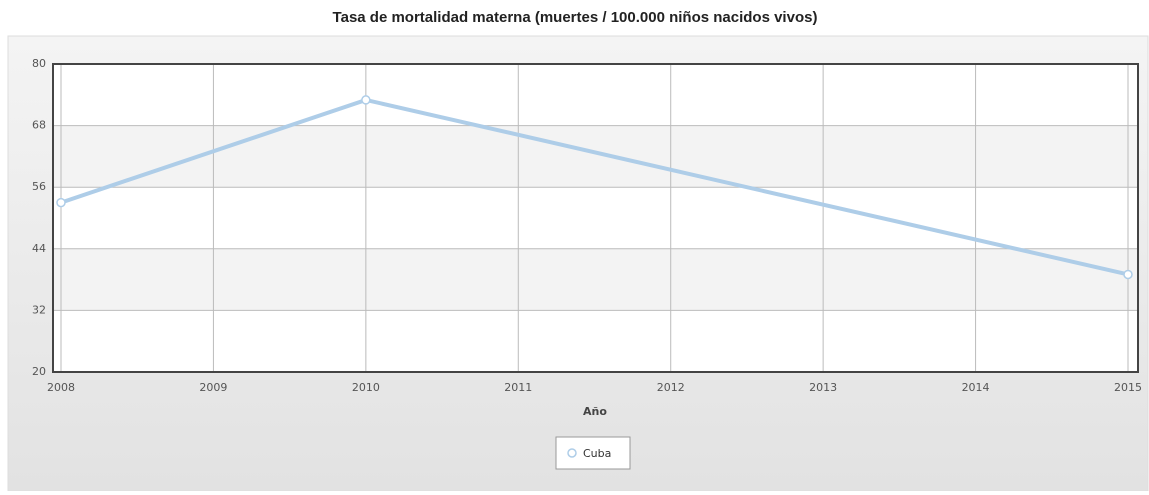  I want to click on x-tick-label: 2008, so click(61, 387).